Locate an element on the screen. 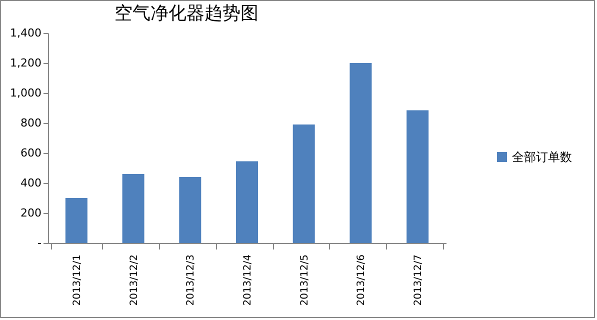  x-tick-label: 2013/12/3 is located at coordinates (191, 280).